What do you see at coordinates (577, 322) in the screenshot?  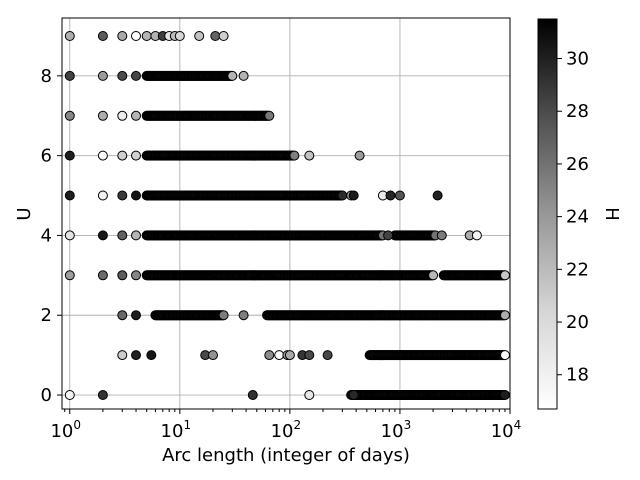 I see `colorbar-tick-label: 20` at bounding box center [577, 322].